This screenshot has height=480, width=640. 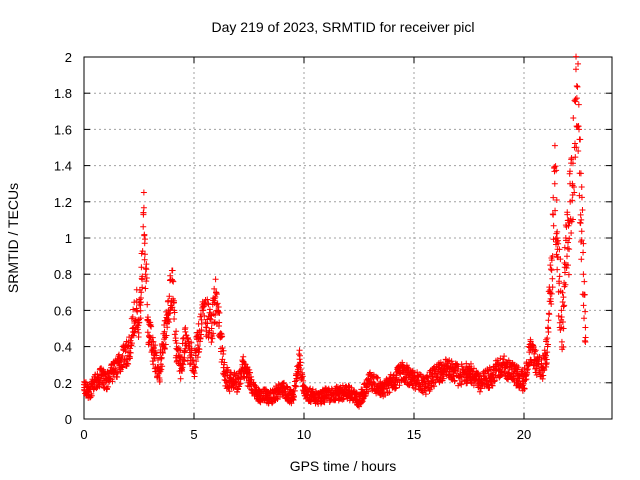 What do you see at coordinates (524, 434) in the screenshot?
I see `x-tick-label: 20` at bounding box center [524, 434].